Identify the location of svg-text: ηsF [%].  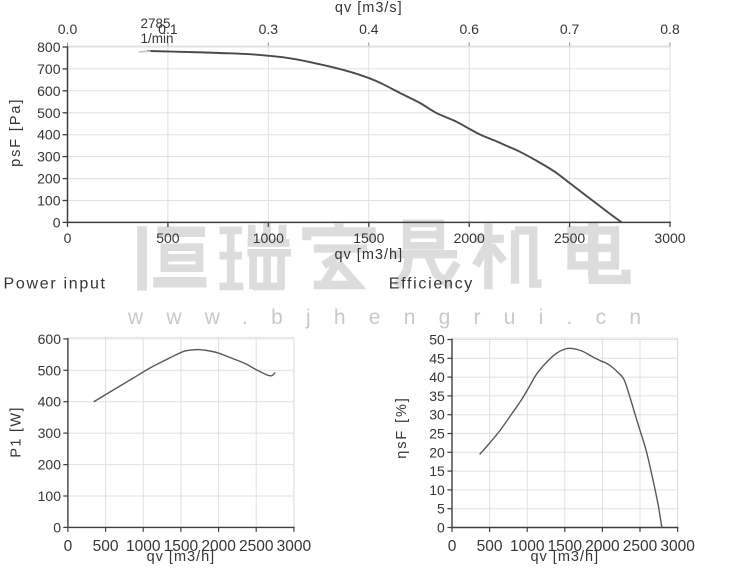
(402, 427).